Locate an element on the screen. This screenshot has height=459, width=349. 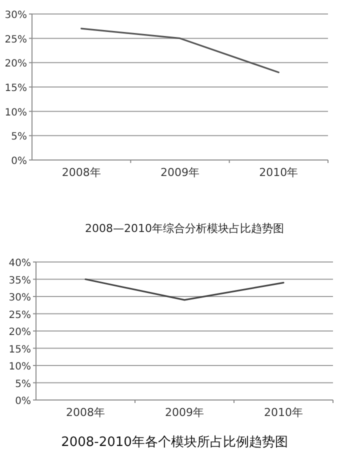
chart-title: 2008—2010年综合分析模块占比趋势图 is located at coordinates (184, 228).